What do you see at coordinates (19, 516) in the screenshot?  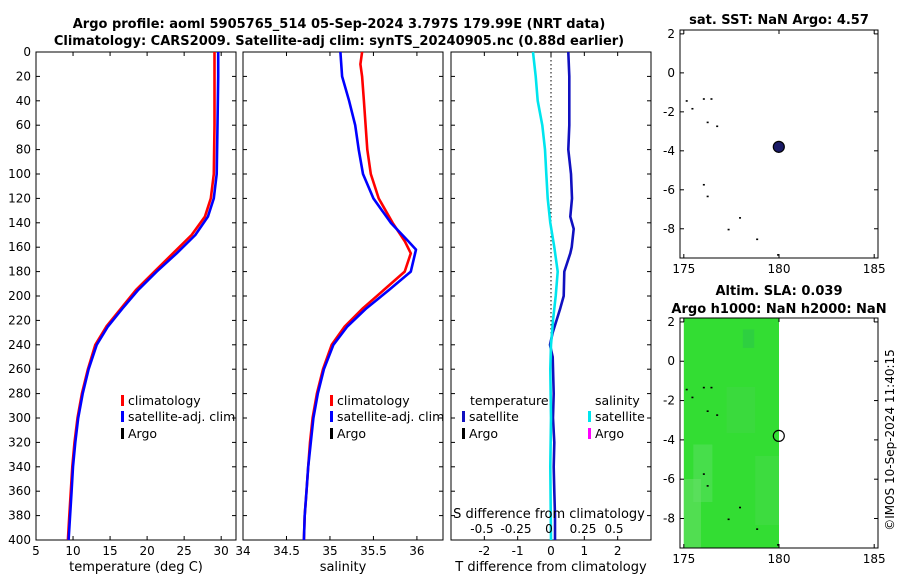 I see `depth-tick-label: 380` at bounding box center [19, 516].